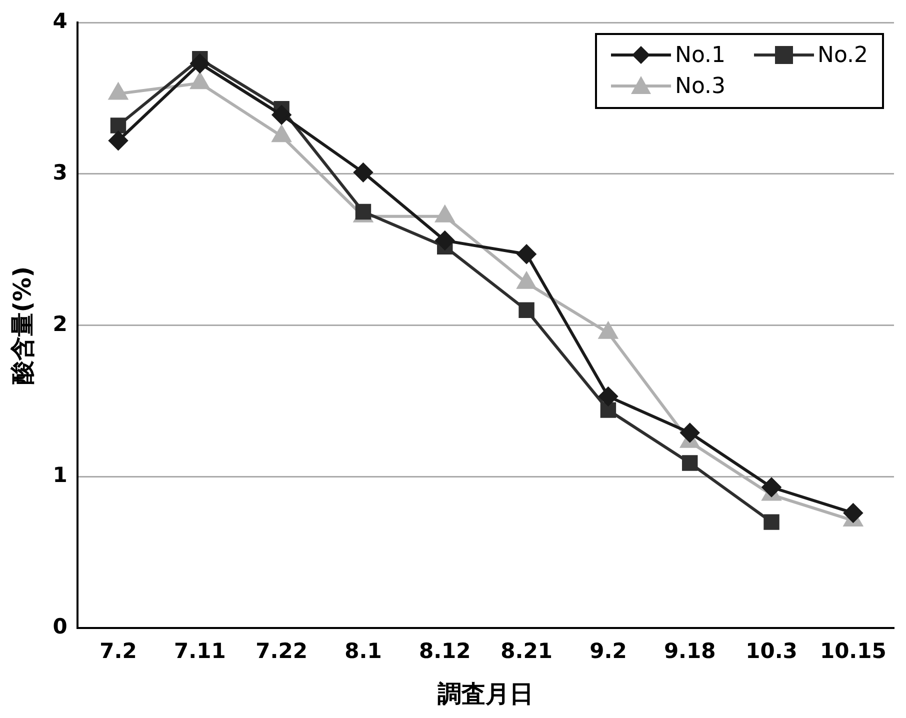 Image resolution: width=906 pixels, height=718 pixels. I want to click on x-tick-label: 7.22, so click(282, 651).